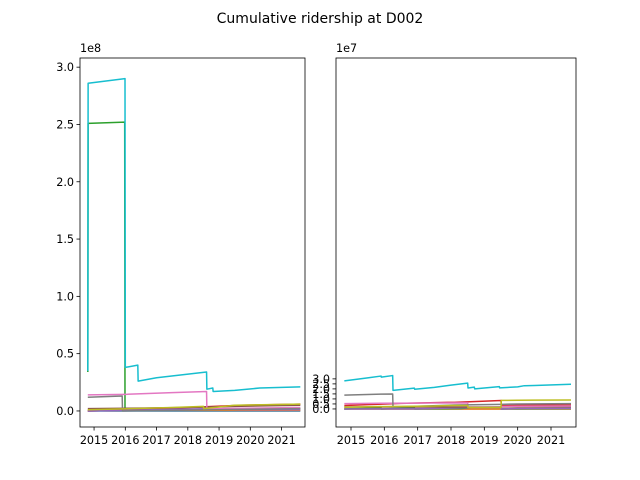 The width and height of the screenshot is (640, 480). What do you see at coordinates (90, 48) in the screenshot?
I see `left-offset-text: 1e8` at bounding box center [90, 48].